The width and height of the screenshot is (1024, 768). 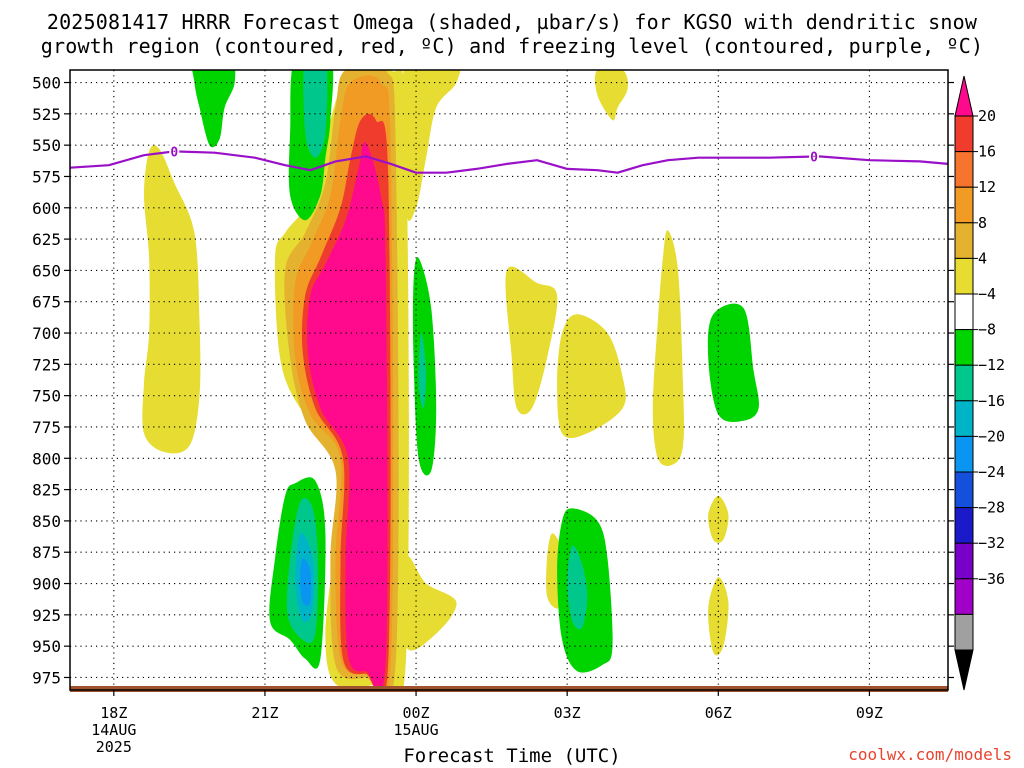 I want to click on x-tick-label: 00Z, so click(x=416, y=713).